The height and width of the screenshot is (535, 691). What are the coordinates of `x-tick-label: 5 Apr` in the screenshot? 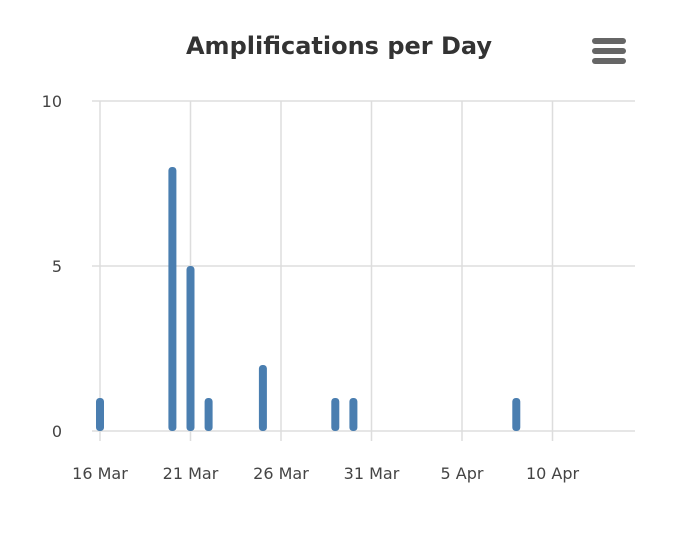 It's located at (462, 473).